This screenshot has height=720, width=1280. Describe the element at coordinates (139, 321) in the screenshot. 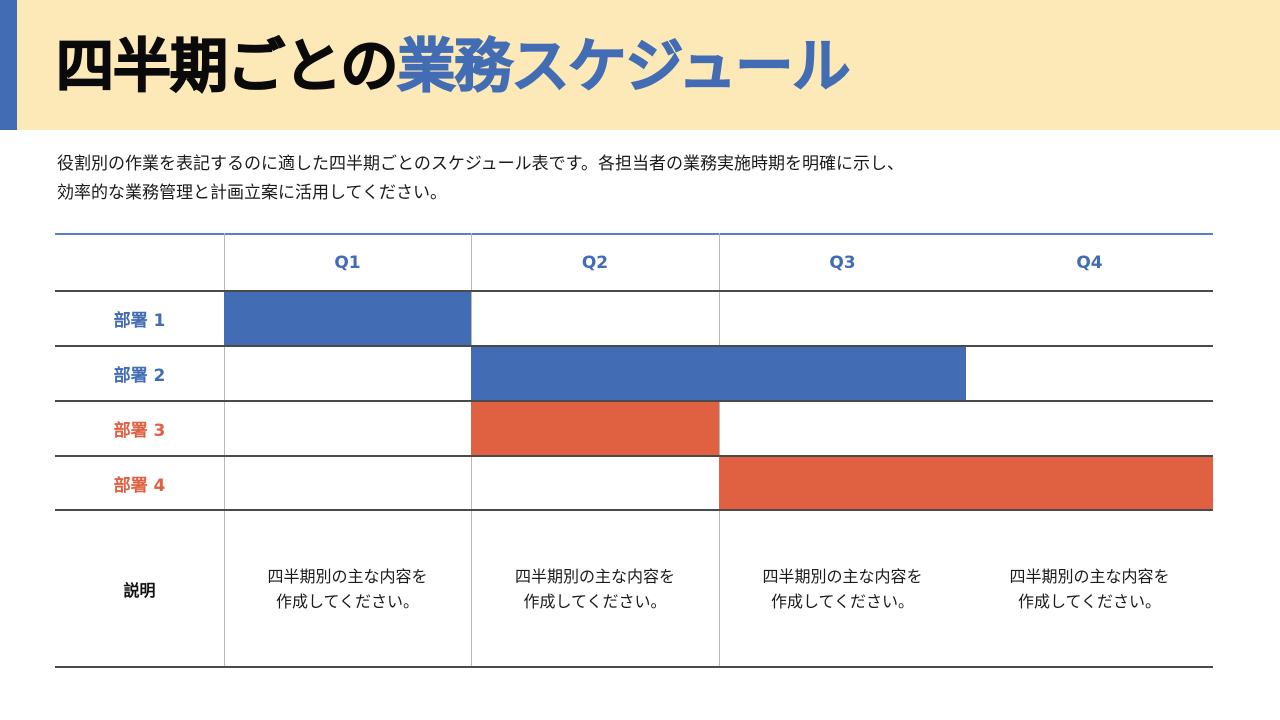

I see `dept-label-1: 部署 1` at that location.